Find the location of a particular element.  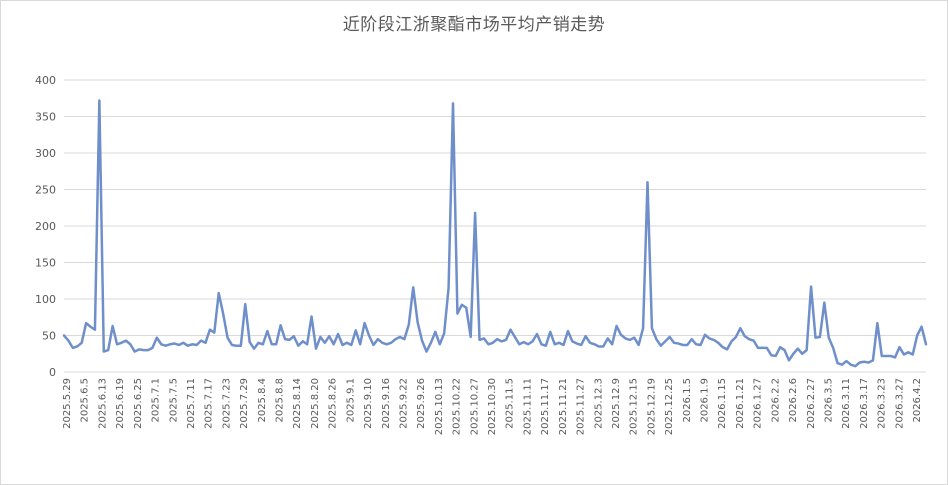

x-tick-label: 2026.2.2 is located at coordinates (775, 400).